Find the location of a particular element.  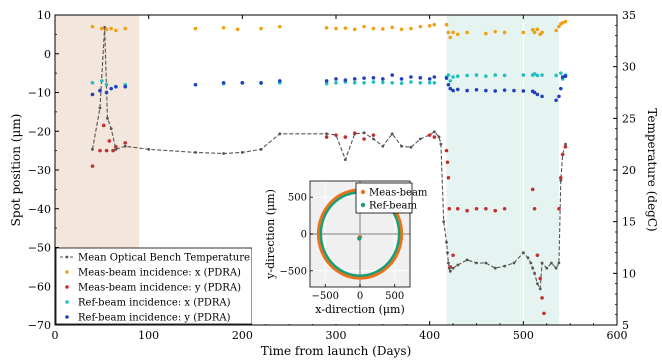

inset-y-tick-label: −500 is located at coordinates (293, 271).